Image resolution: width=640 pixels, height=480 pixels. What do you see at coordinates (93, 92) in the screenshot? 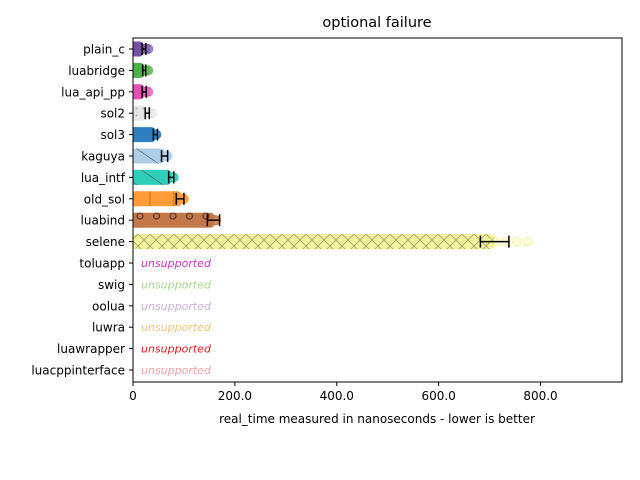
I see `y-tick-label-lua-api-pp: lua_api_pp` at bounding box center [93, 92].